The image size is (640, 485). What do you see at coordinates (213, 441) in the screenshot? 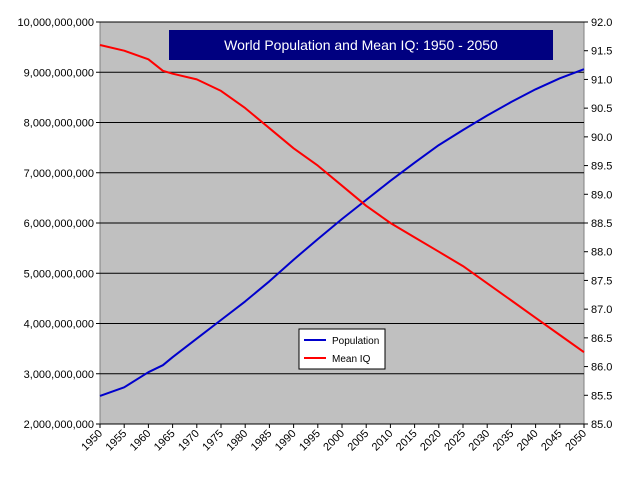
I see `x-tick-label: 1975` at bounding box center [213, 441].